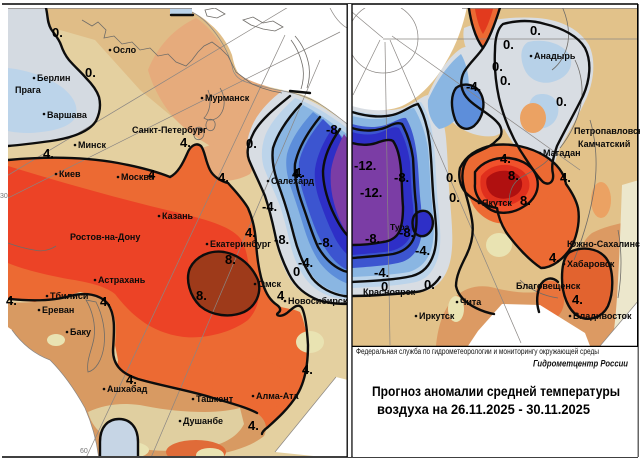 The width and height of the screenshot is (640, 460). What do you see at coordinates (562, 153) in the screenshot?
I see `svg-text: Магадан` at bounding box center [562, 153].